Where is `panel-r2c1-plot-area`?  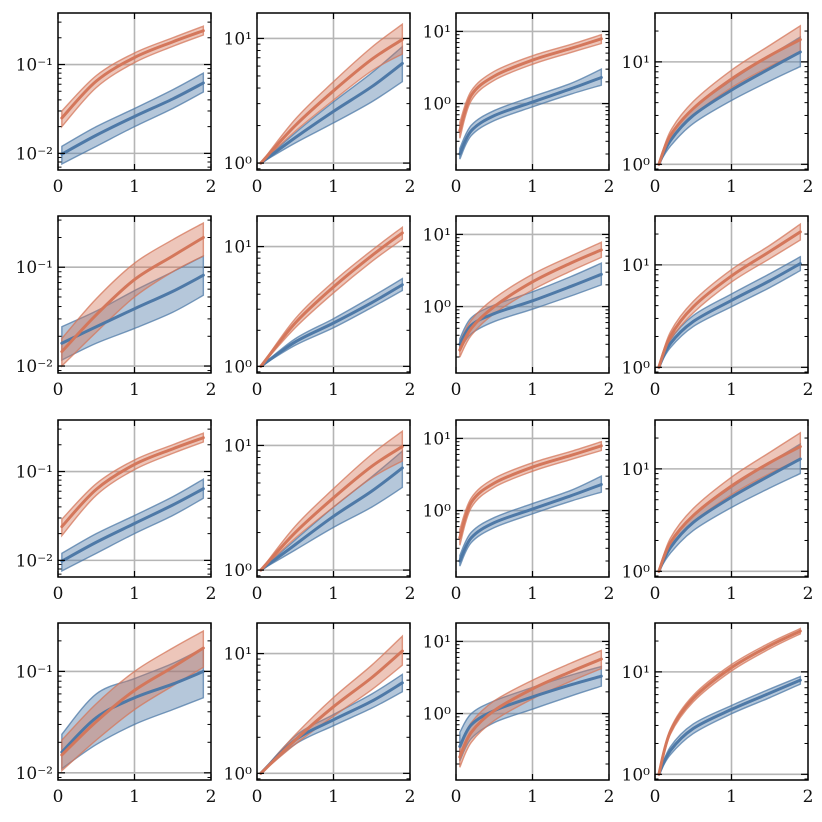
panel-r2c1-plot-area is located at coordinates (132, 294).